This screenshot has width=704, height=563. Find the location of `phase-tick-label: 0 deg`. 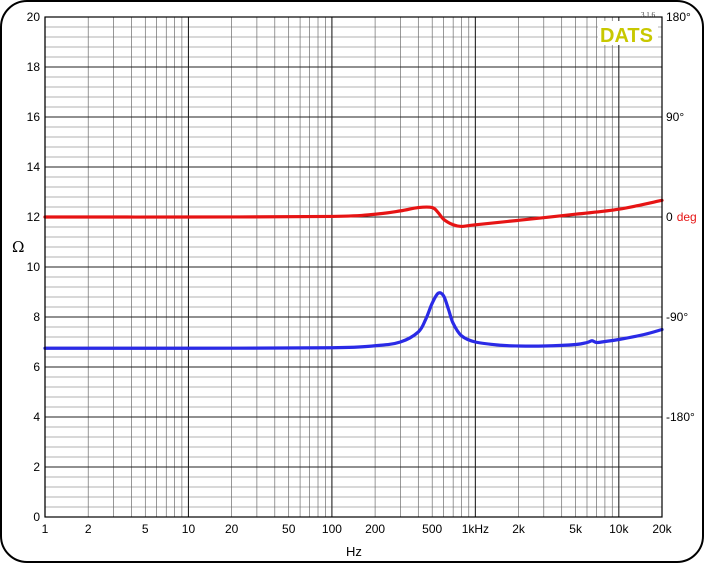

phase-tick-label: 0 deg is located at coordinates (681, 217).